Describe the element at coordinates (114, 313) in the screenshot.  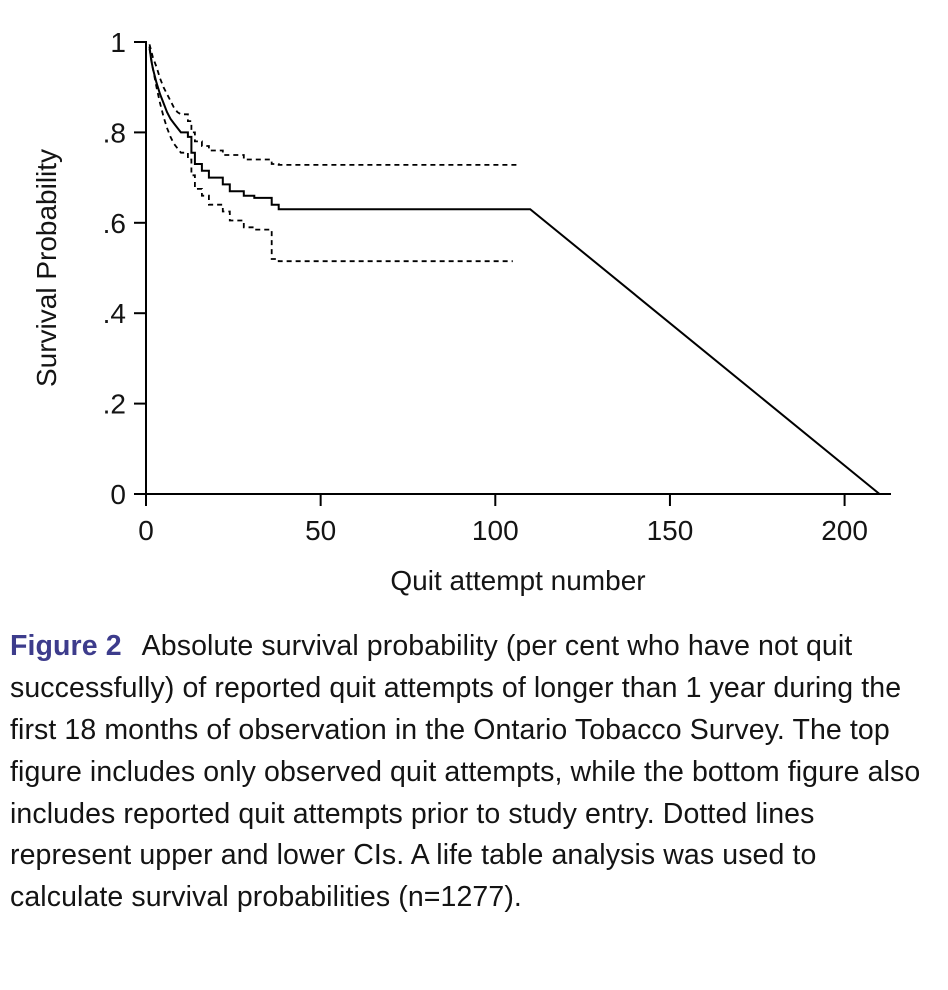
I see `y-tick-label: .4` at that location.